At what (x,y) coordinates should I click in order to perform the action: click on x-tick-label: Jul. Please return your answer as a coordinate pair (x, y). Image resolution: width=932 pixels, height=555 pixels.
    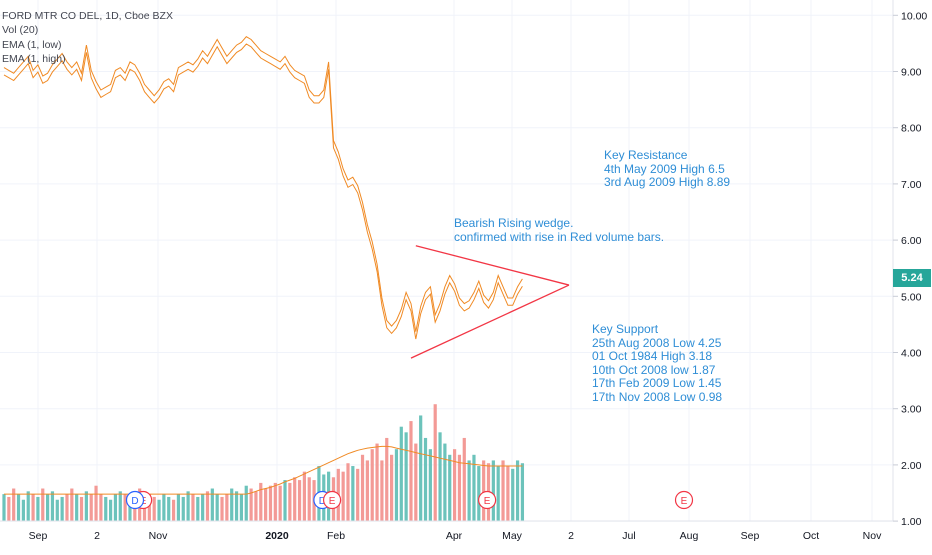
    Looking at the image, I should click on (628, 536).